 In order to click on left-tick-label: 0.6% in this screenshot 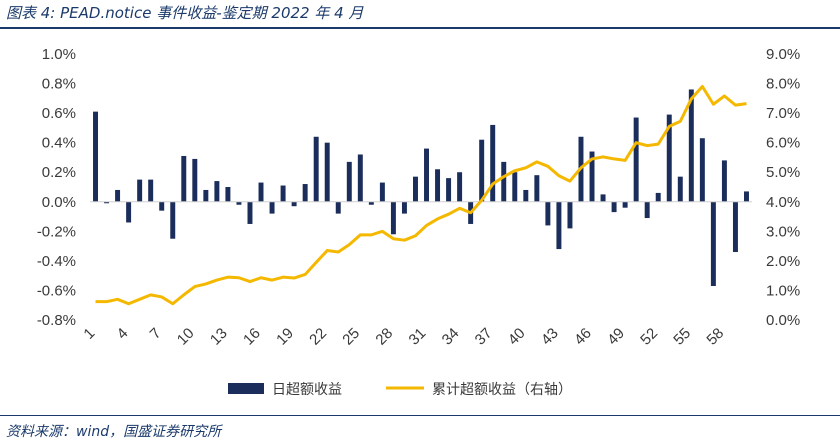, I will do `click(59, 113)`.